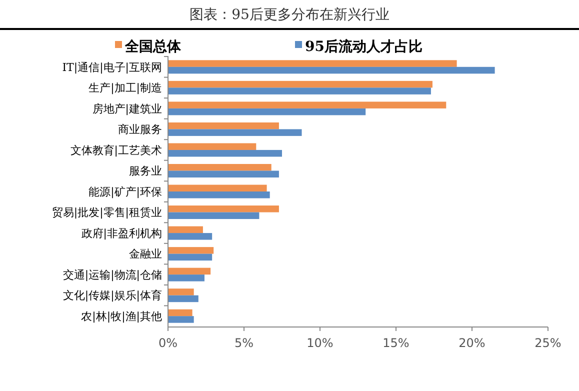  What do you see at coordinates (127, 109) in the screenshot?
I see `y-tick-label: 房地产|建筑业` at bounding box center [127, 109].